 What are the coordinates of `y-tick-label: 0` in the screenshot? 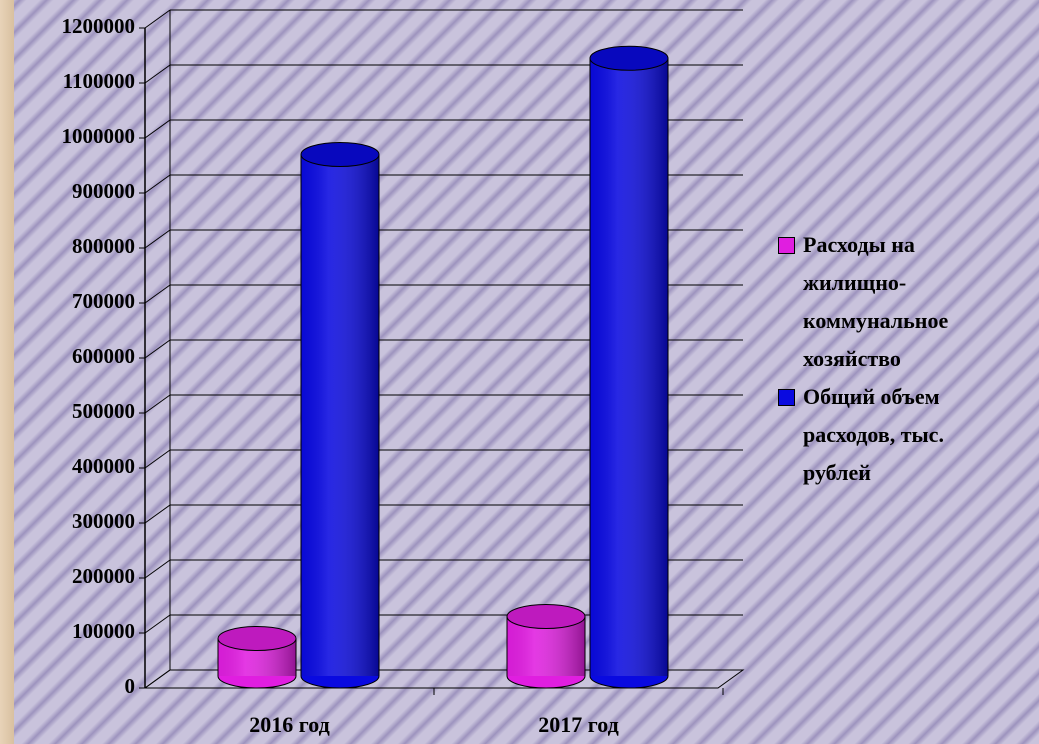 It's located at (130, 686).